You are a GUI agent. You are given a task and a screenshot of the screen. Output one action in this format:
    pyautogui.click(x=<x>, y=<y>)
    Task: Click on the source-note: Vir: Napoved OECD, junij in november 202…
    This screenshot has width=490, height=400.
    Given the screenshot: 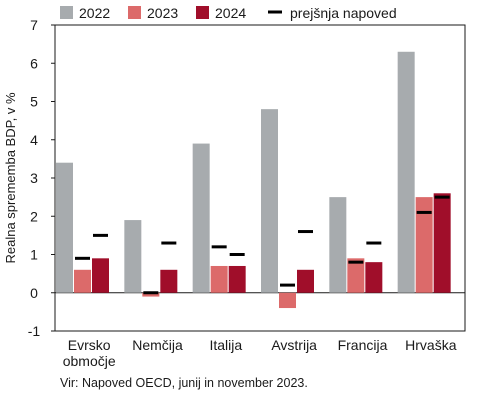 What is the action you would take?
    pyautogui.click(x=184, y=383)
    